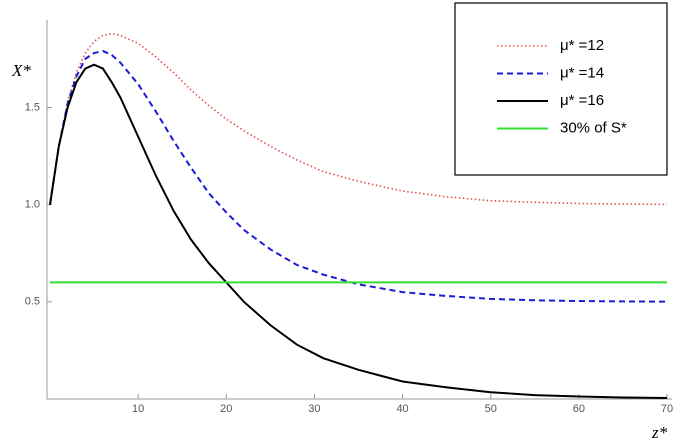 This screenshot has width=685, height=445. I want to click on y-tick-label: 1.0, so click(32, 205).